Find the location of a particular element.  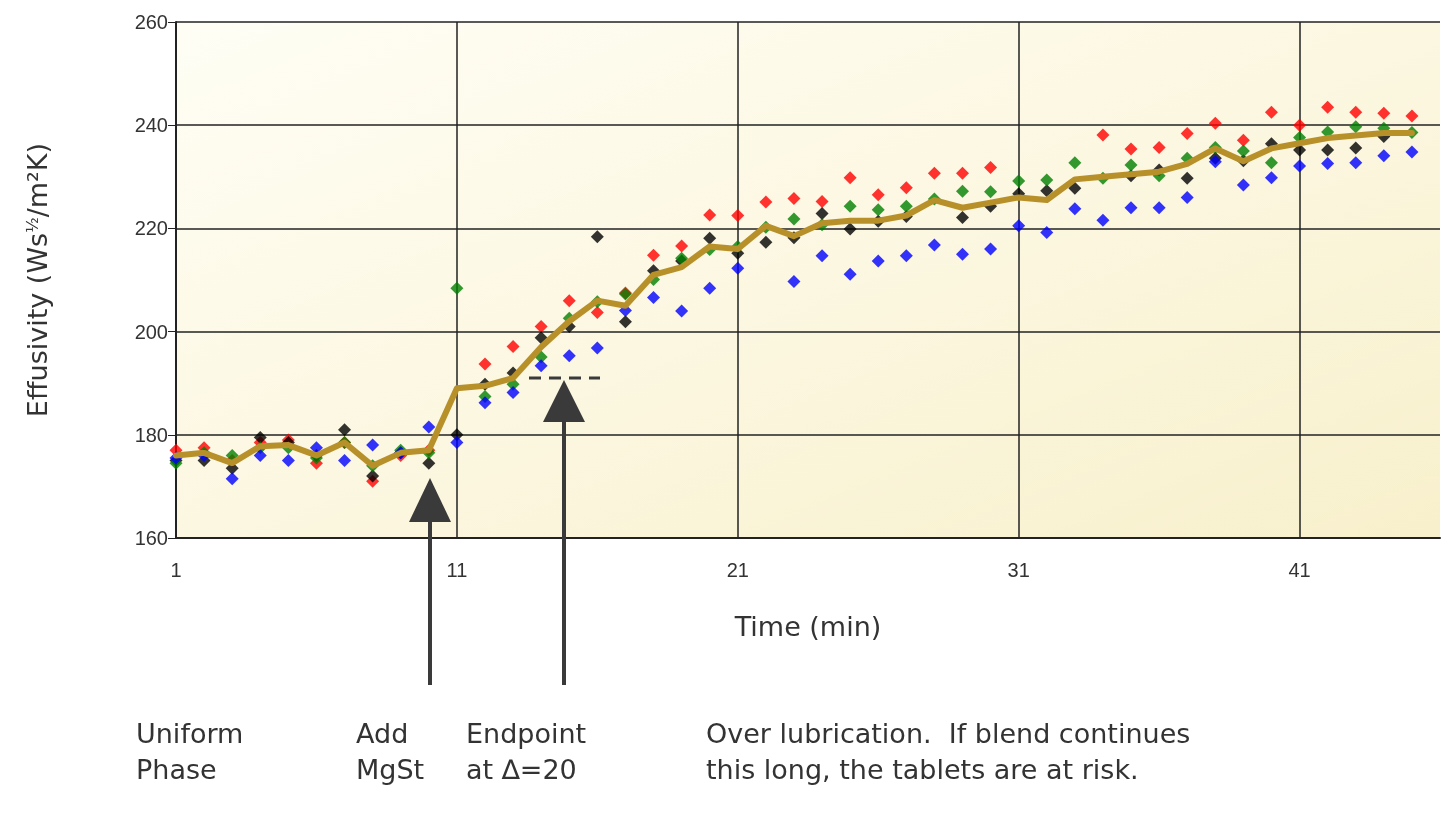

text: Uniform Phase is located at coordinates (190, 752).